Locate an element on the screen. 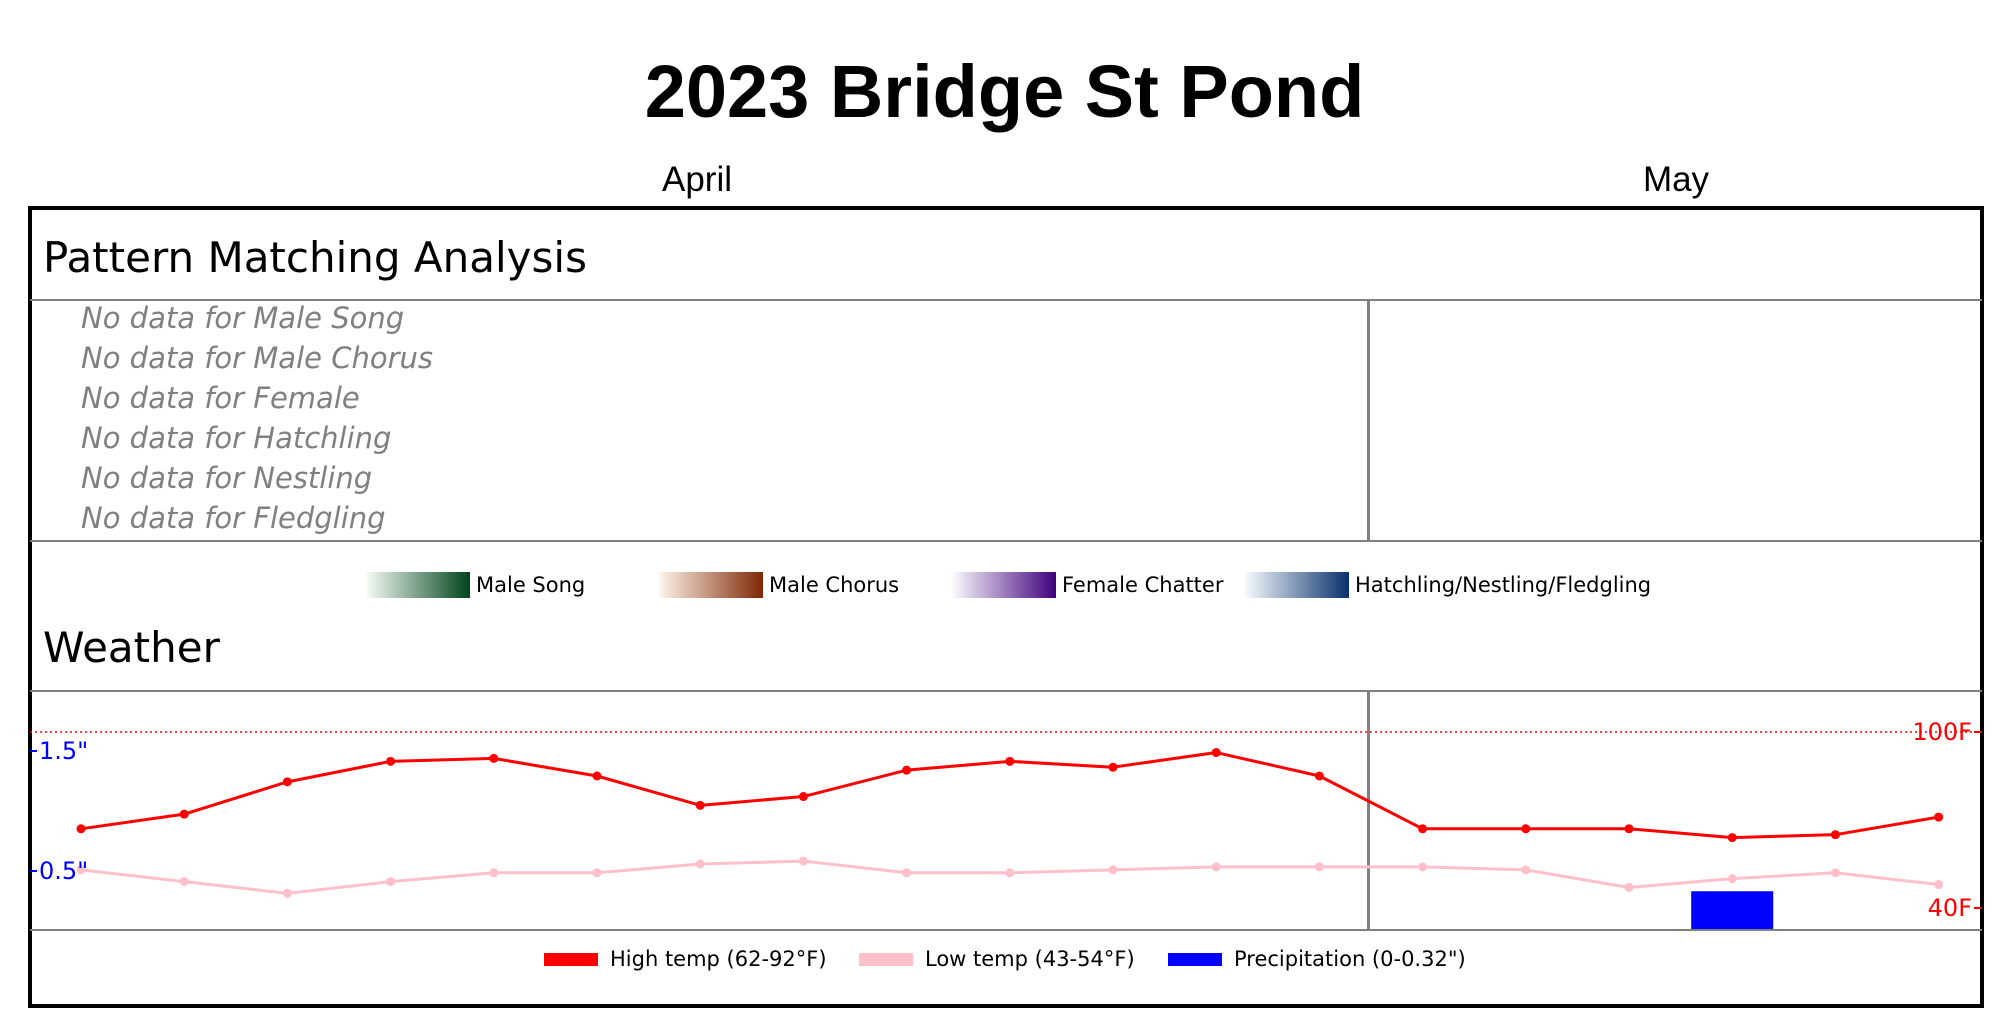 This screenshot has height=1030, width=2009. no-data-male-song: No data for Male Song is located at coordinates (243, 318).